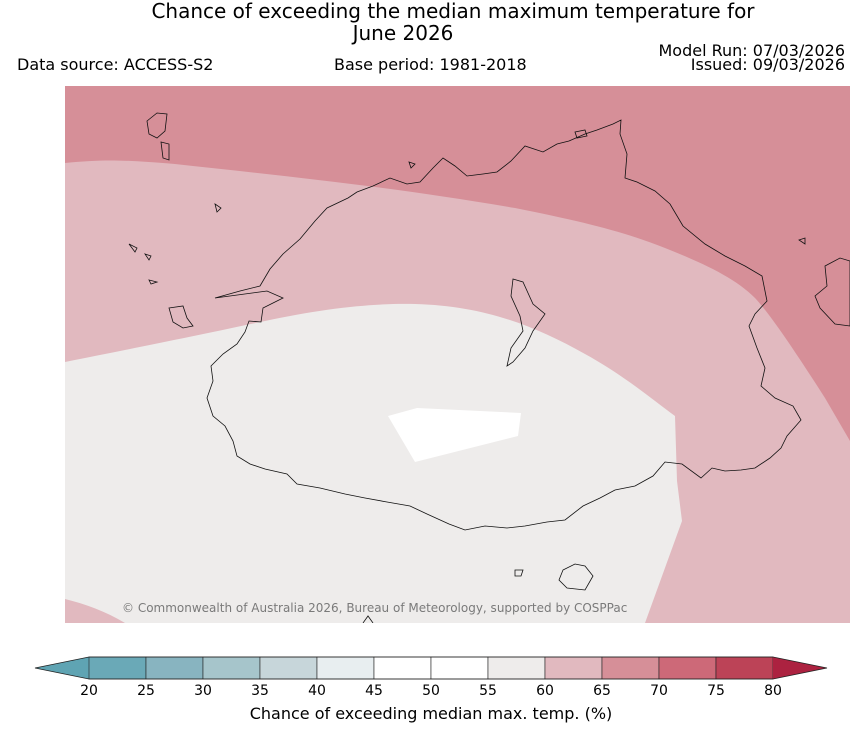 This screenshot has height=747, width=862. I want to click on base-period-label: Base period: 1981-2018, so click(430, 64).